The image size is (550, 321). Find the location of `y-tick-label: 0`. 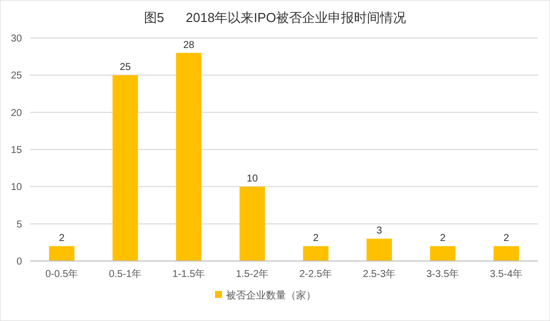

y-tick-label: 0 is located at coordinates (19, 262).